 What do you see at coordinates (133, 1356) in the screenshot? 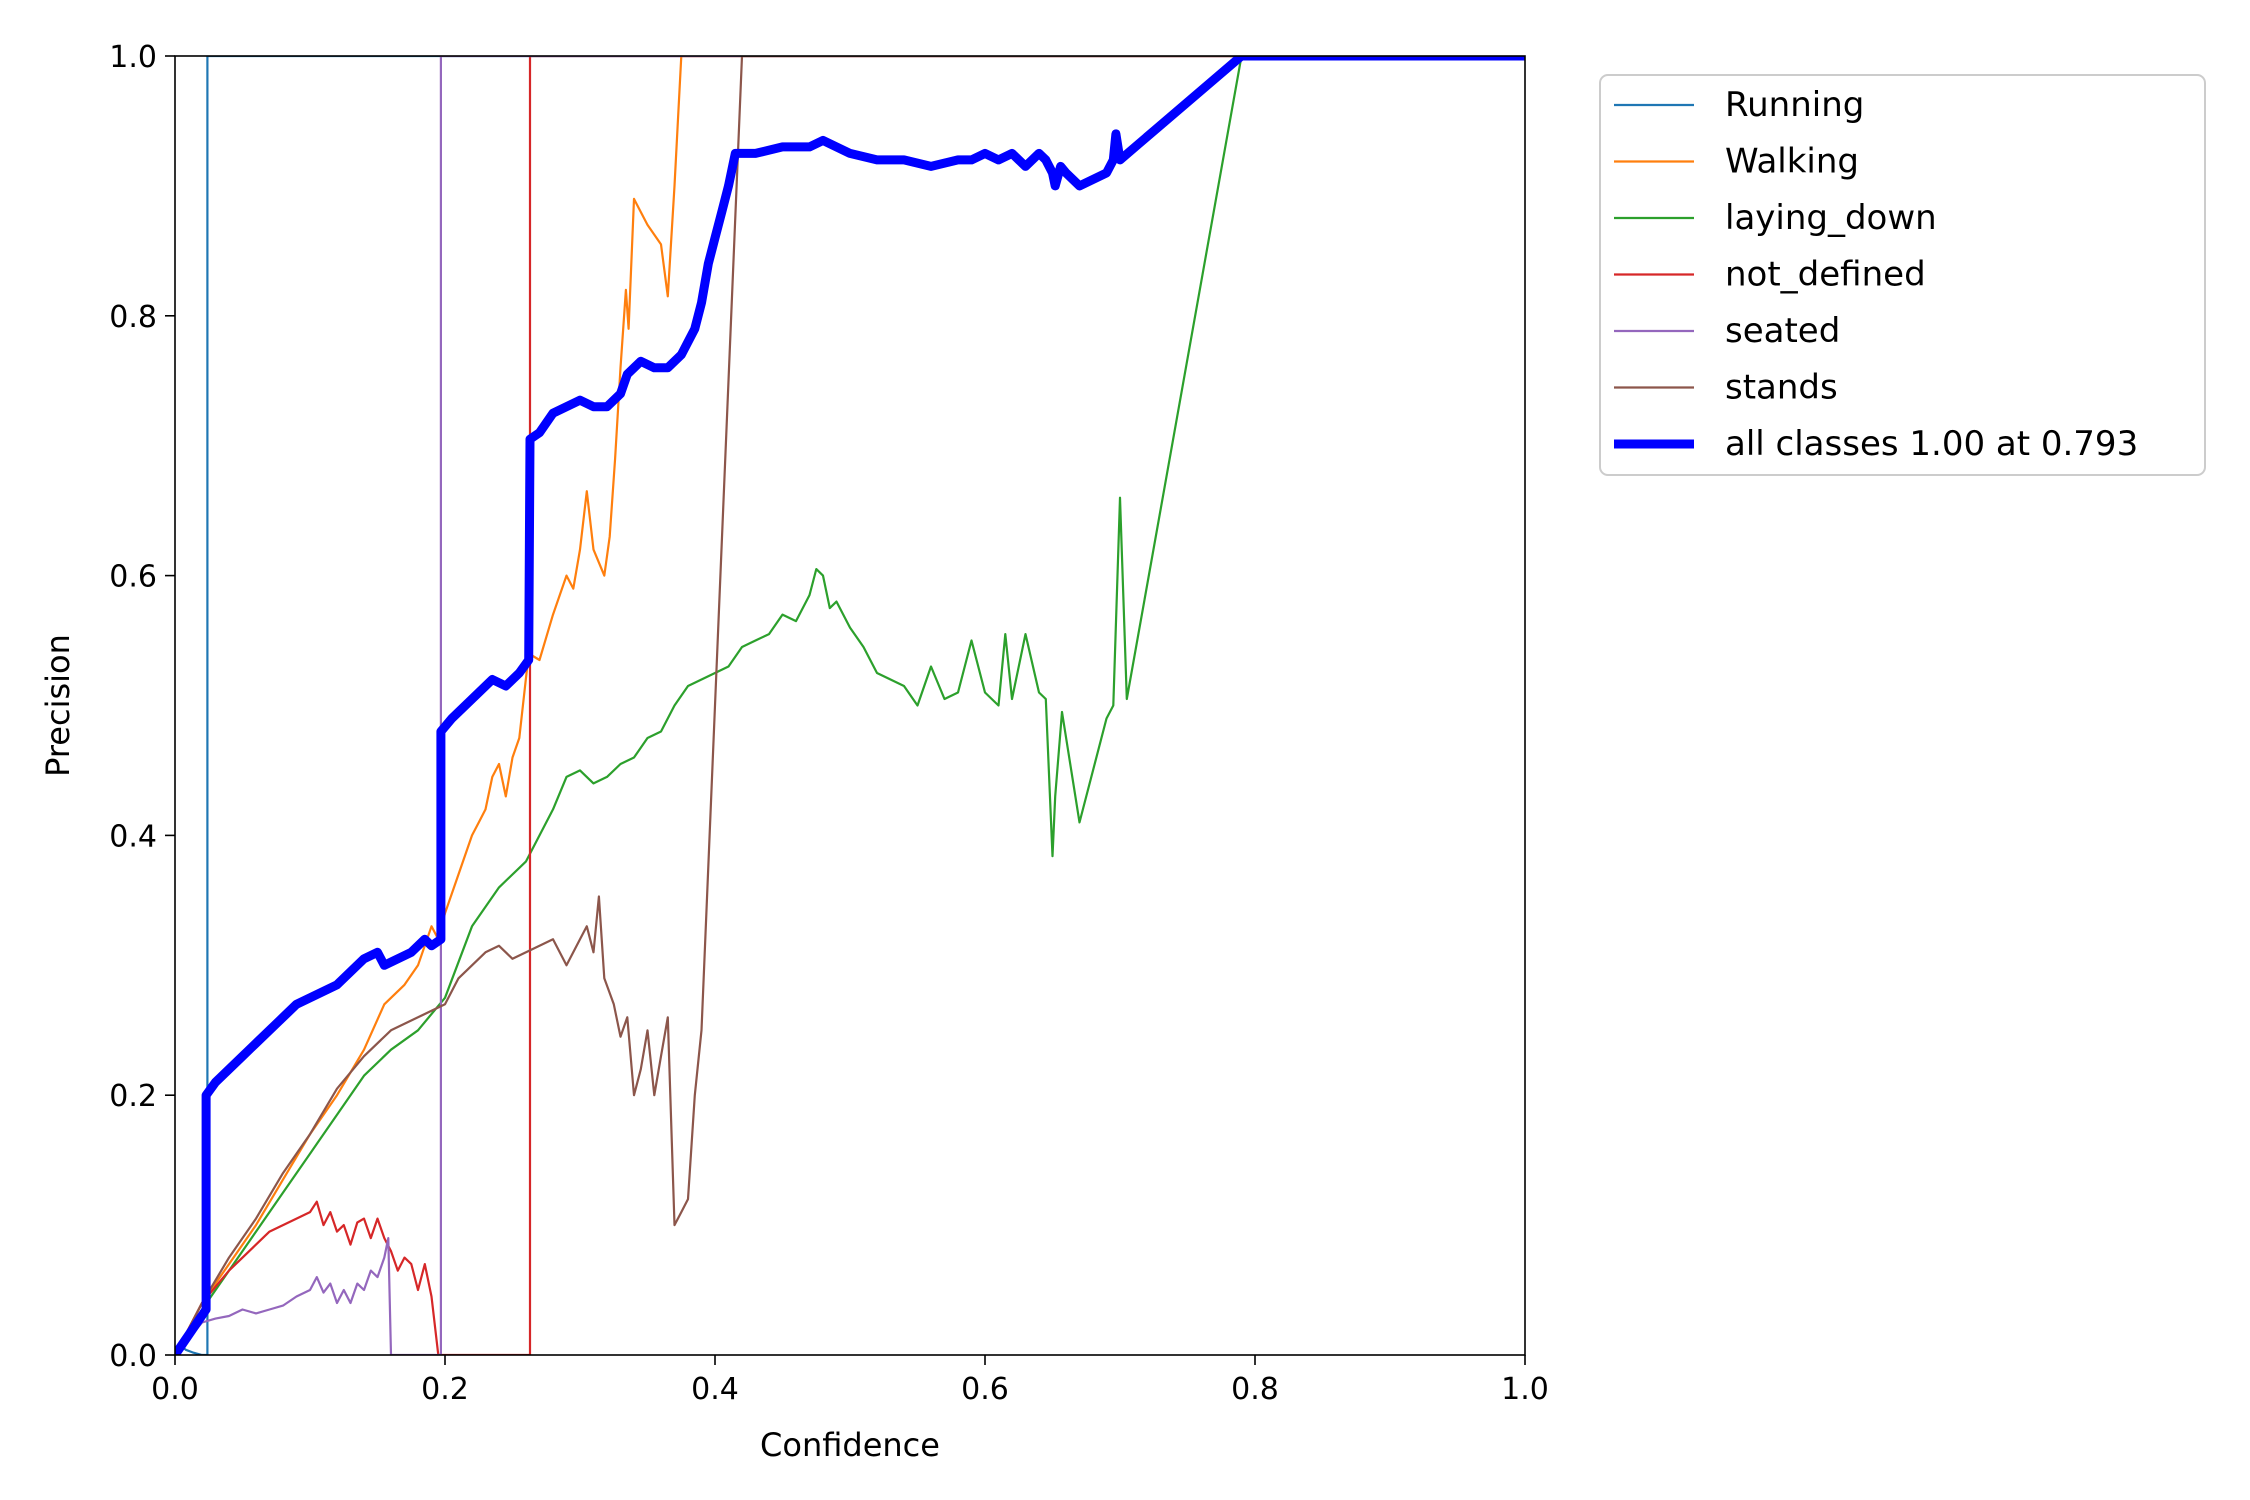
I see `y-tick-label: 0.0` at bounding box center [133, 1356].